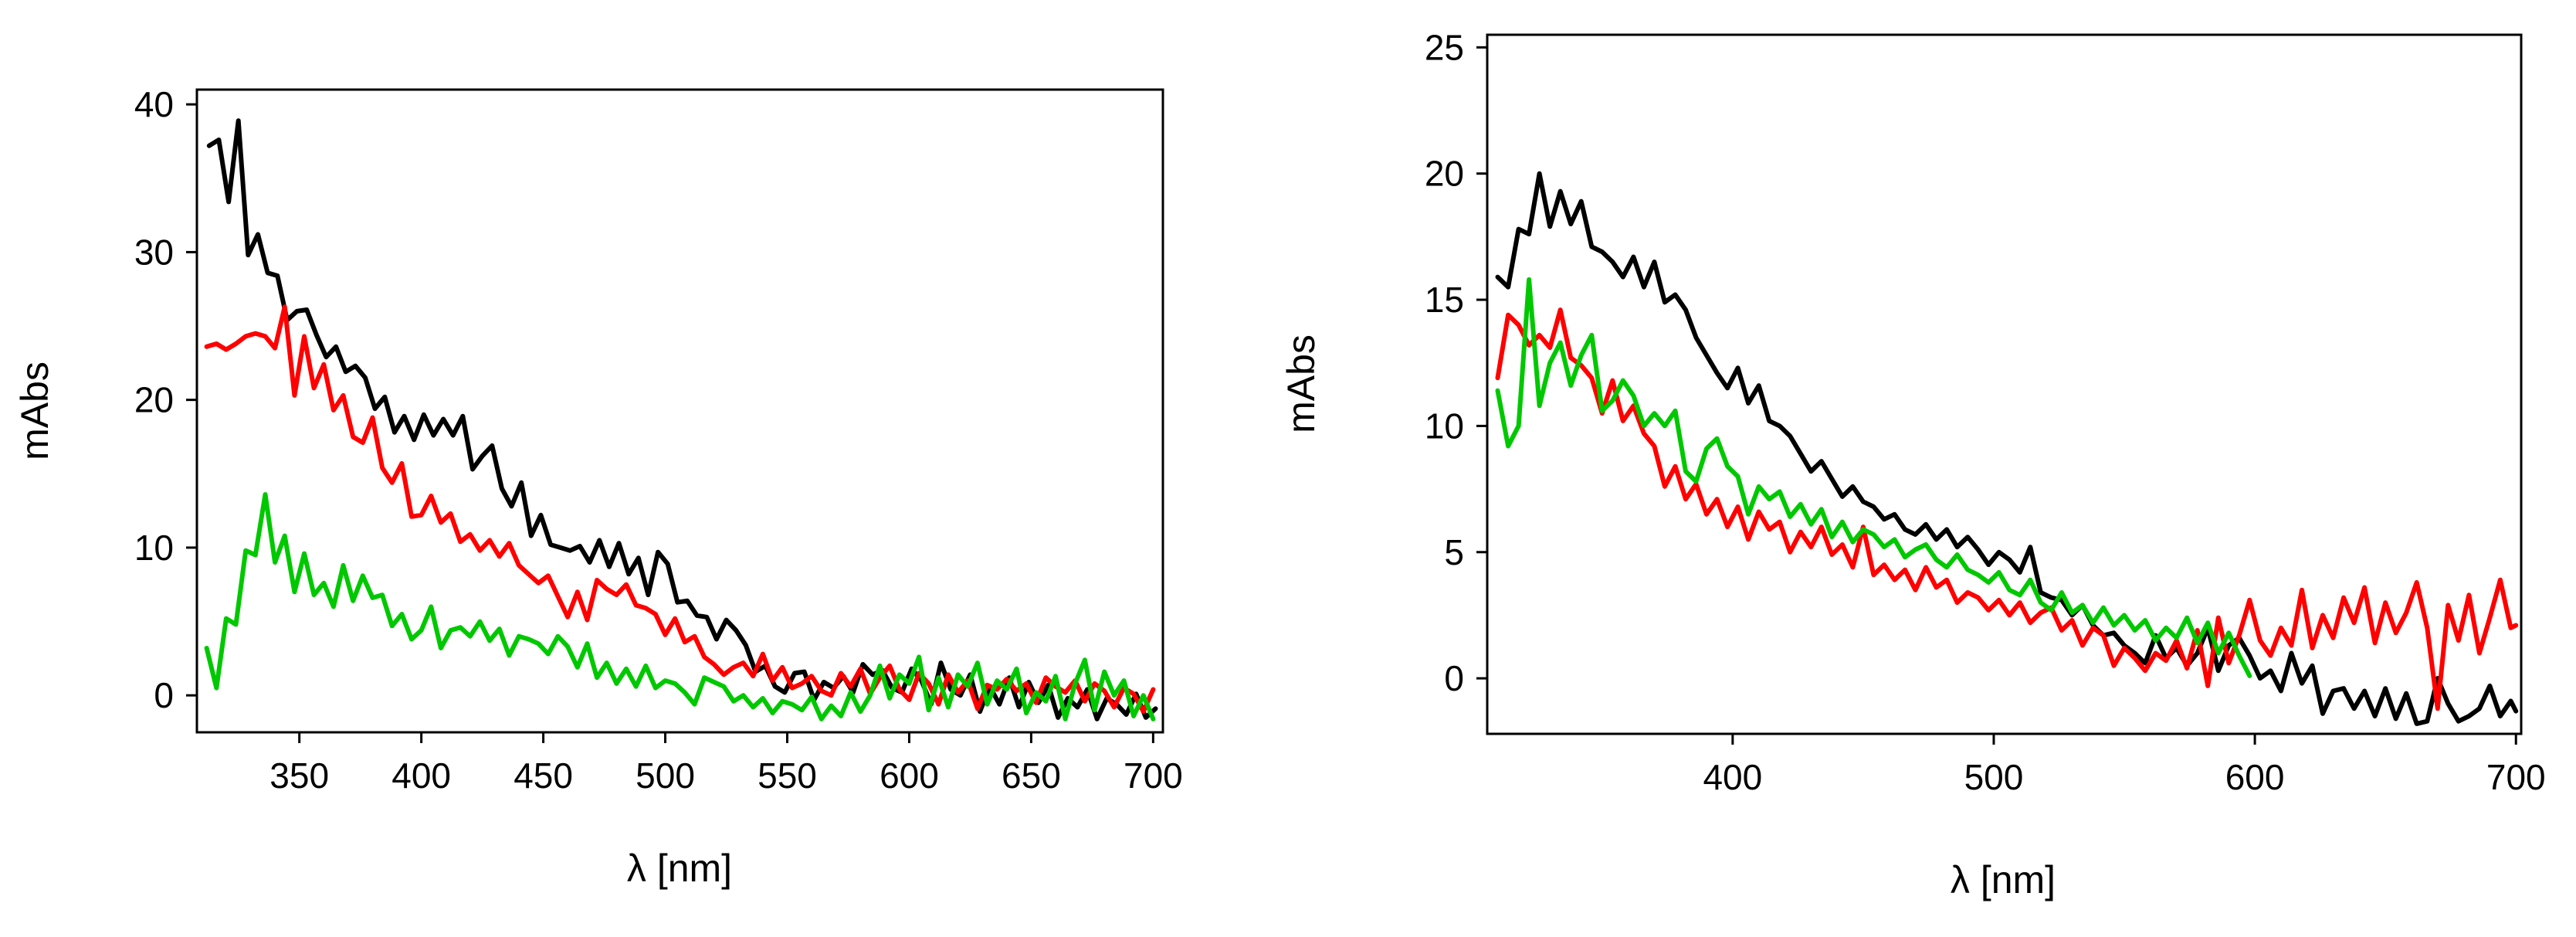 The image size is (2576, 937). I want to click on right-chart-y-tick-label: 10, so click(1444, 426).